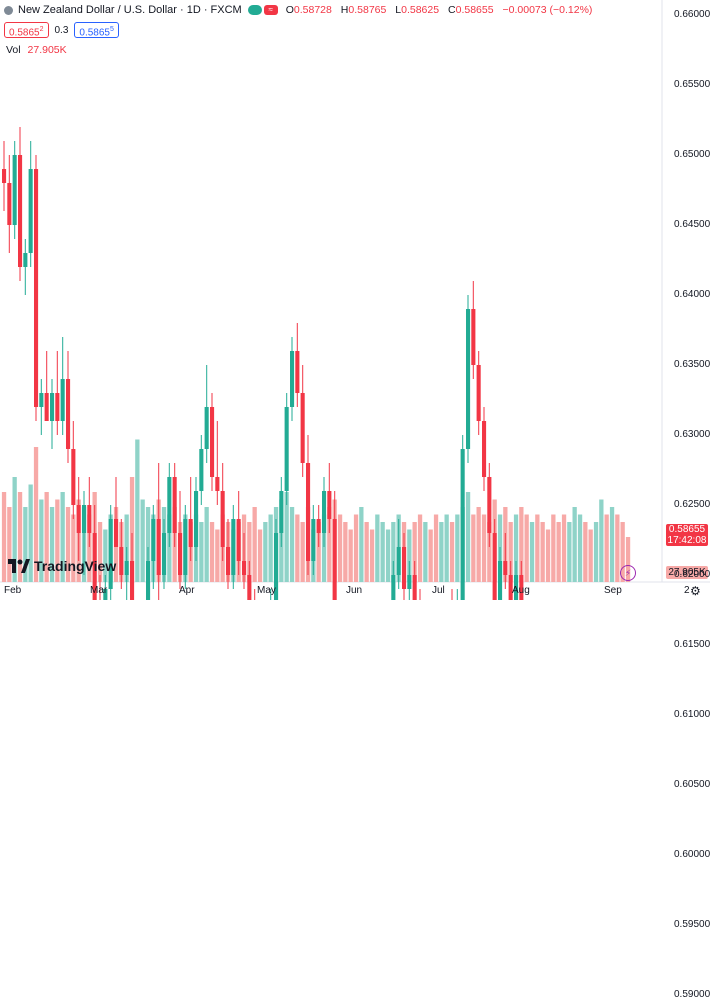 This screenshot has width=710, height=1000. Describe the element at coordinates (452, 10) in the screenshot. I see `ohlc-close-key: C` at that location.